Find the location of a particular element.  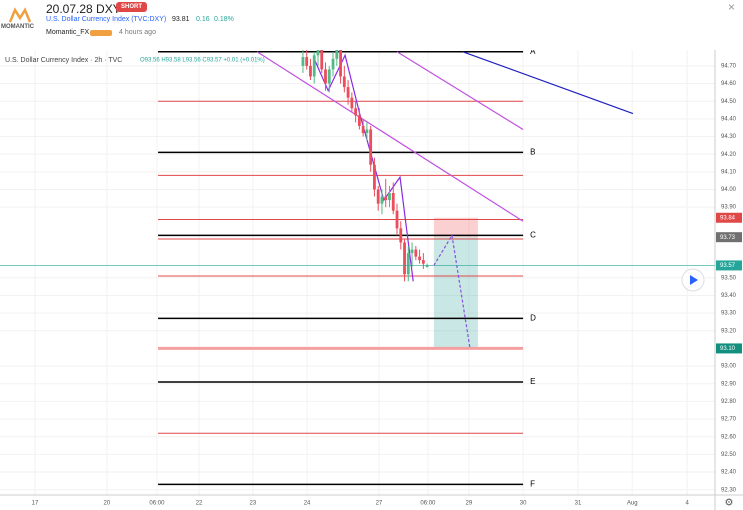

y-tick-label: 93.30 is located at coordinates (729, 314).